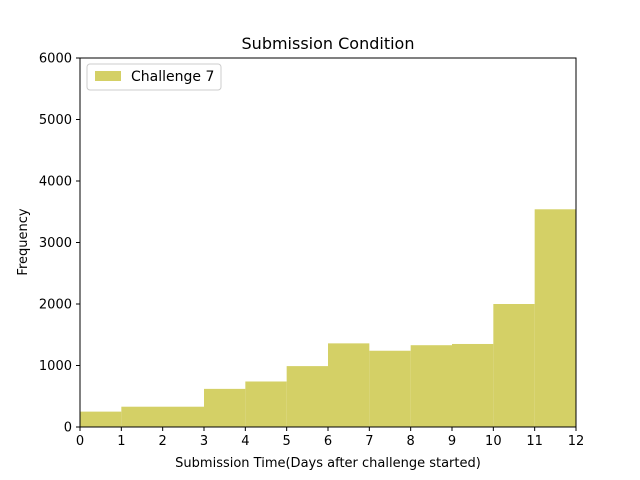  Describe the element at coordinates (108, 76) in the screenshot. I see `legend-swatch` at that location.